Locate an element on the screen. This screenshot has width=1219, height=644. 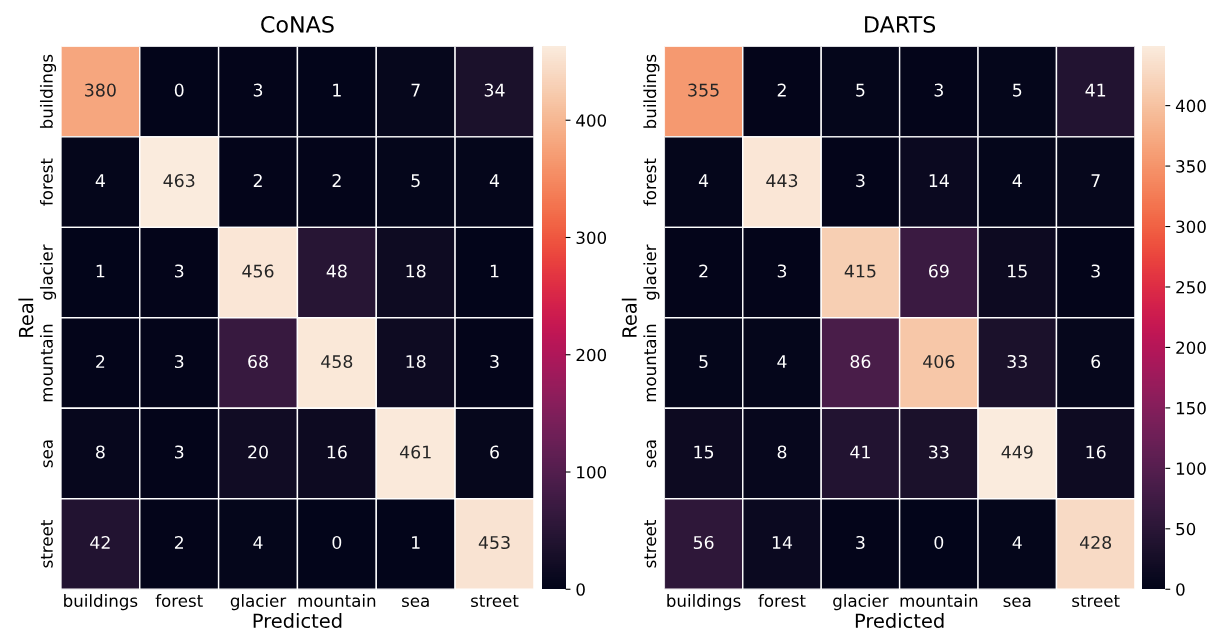
data-label: 48 is located at coordinates (336, 271).